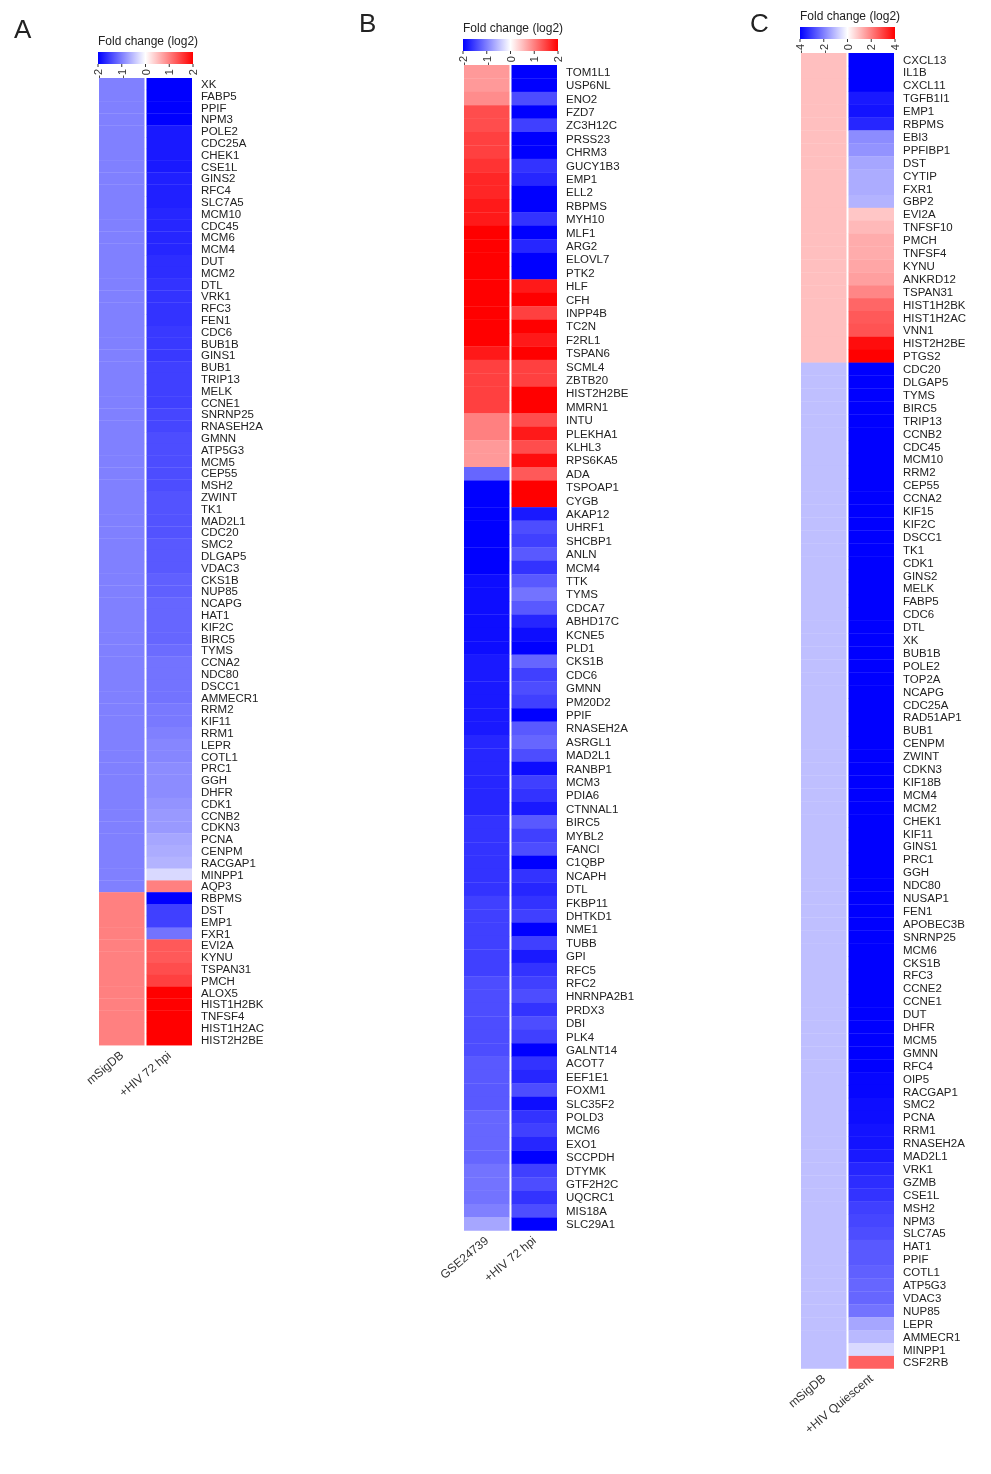 The width and height of the screenshot is (991, 1474). I want to click on y-tick-label: AKAP12, so click(588, 513).